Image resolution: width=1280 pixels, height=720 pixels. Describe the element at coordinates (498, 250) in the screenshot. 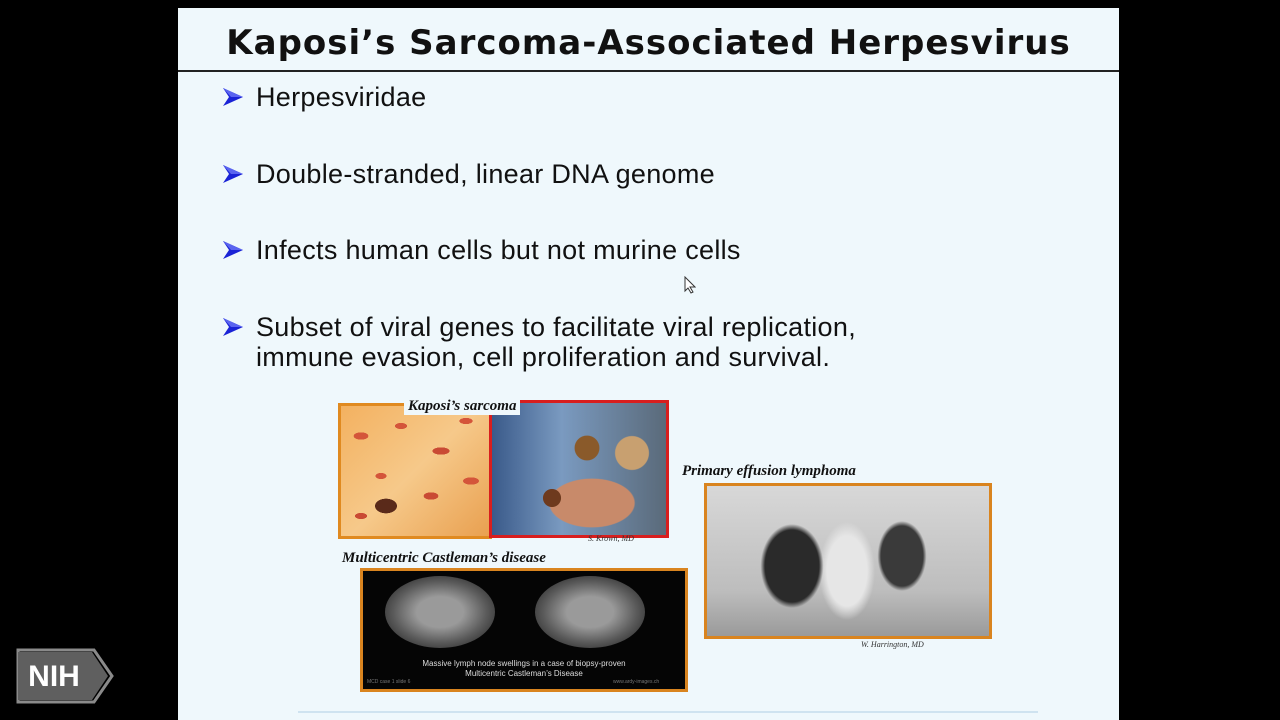

I see `bullet-text: Infects human cells but not murine cells` at that location.